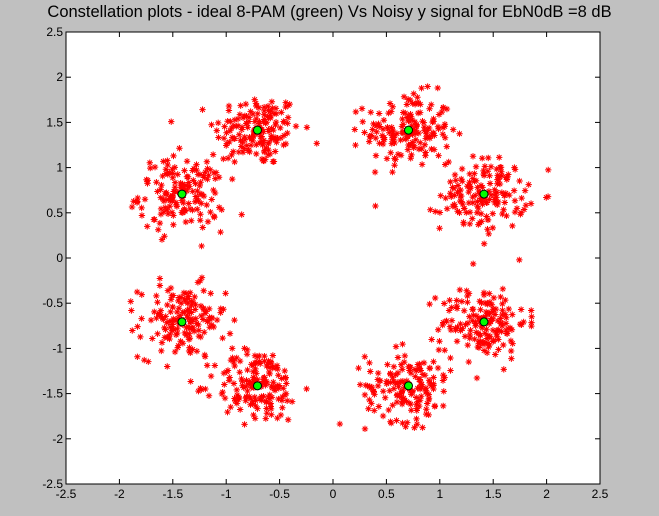  Describe the element at coordinates (59, 258) in the screenshot. I see `y-tick-label: 0` at that location.